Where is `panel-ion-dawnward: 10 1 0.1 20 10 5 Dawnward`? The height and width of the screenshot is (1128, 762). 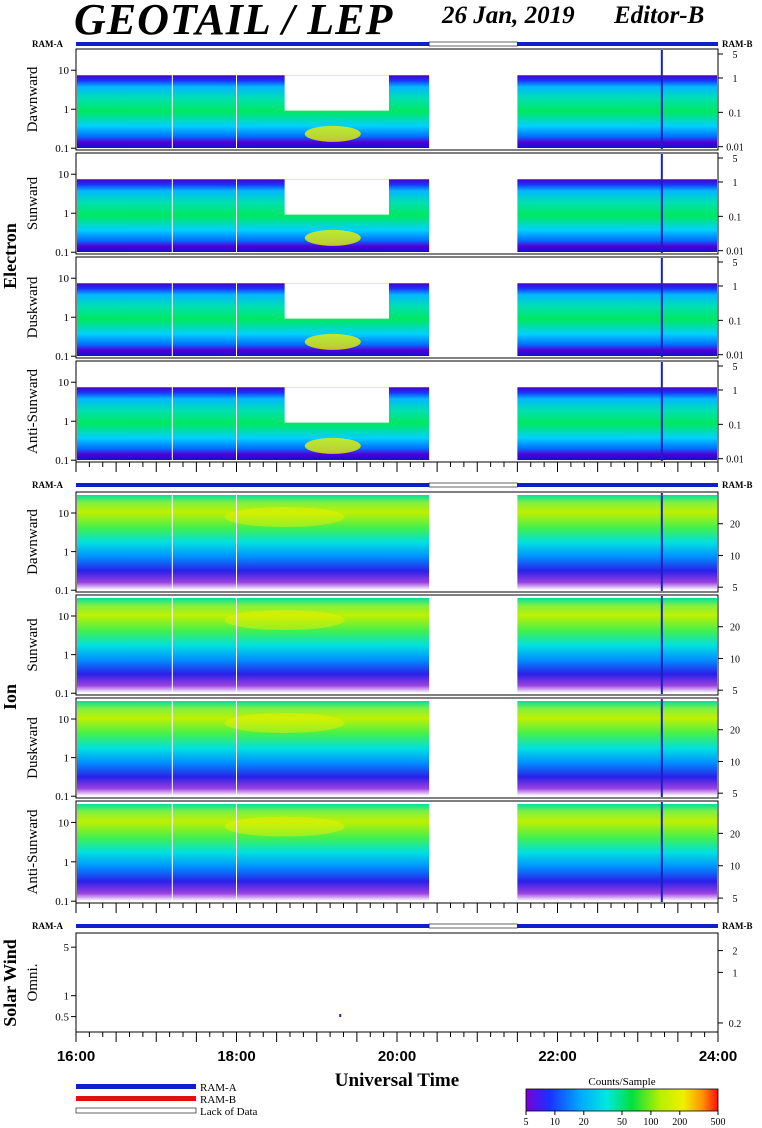
panel-ion-dawnward: 10 1 0.1 20 10 5 Dawnward is located at coordinates (382, 544).